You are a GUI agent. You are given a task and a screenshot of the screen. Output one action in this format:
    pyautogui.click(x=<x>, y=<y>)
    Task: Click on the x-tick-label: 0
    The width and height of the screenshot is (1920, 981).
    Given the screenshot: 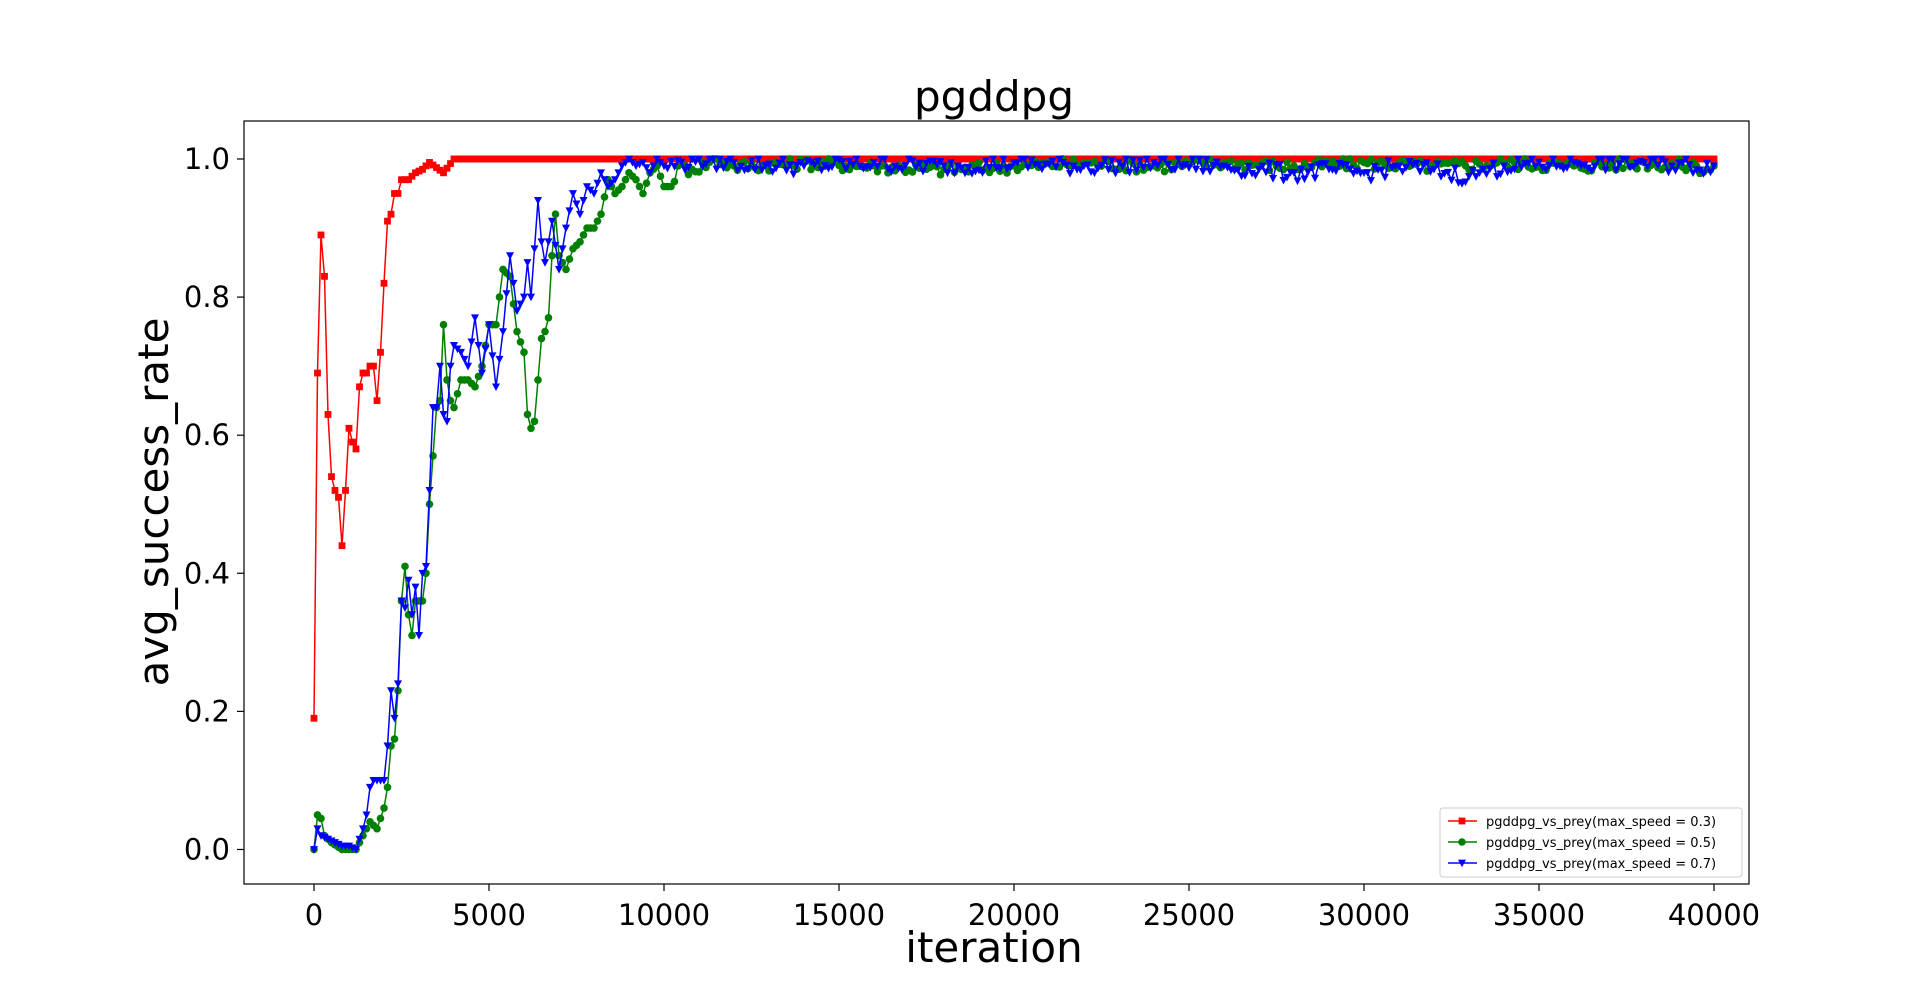 What is the action you would take?
    pyautogui.click(x=314, y=915)
    